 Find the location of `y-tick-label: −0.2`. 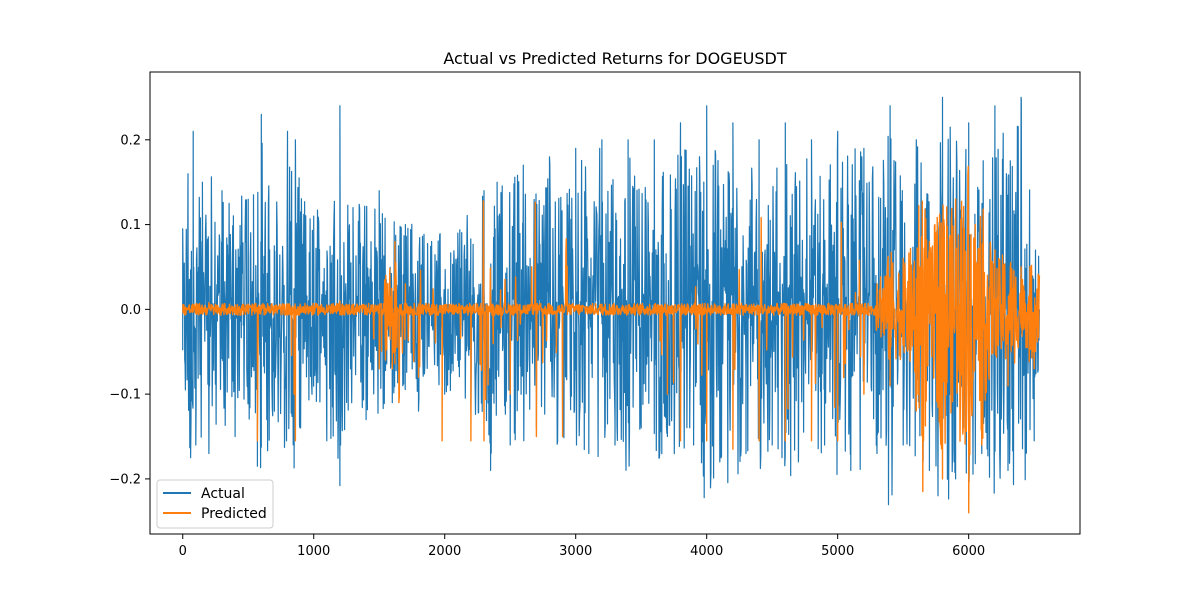

y-tick-label: −0.2 is located at coordinates (125, 479).